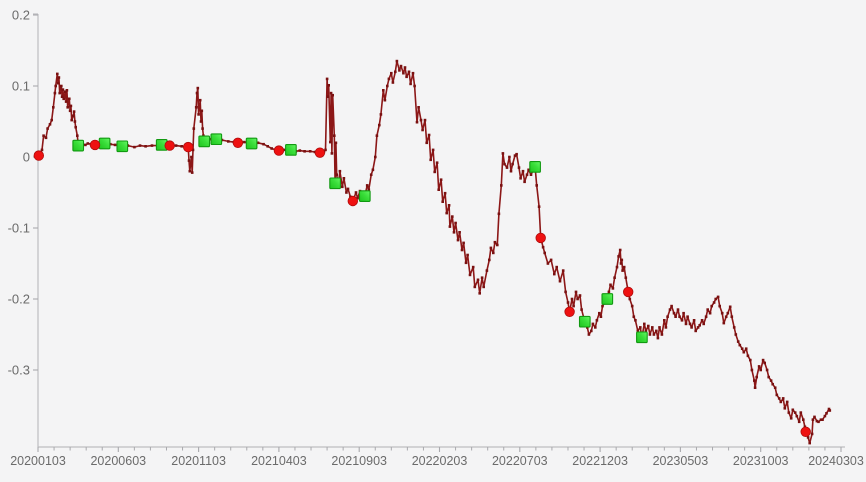  What do you see at coordinates (118, 461) in the screenshot?
I see `x-axis-tick-label: 20200603` at bounding box center [118, 461].